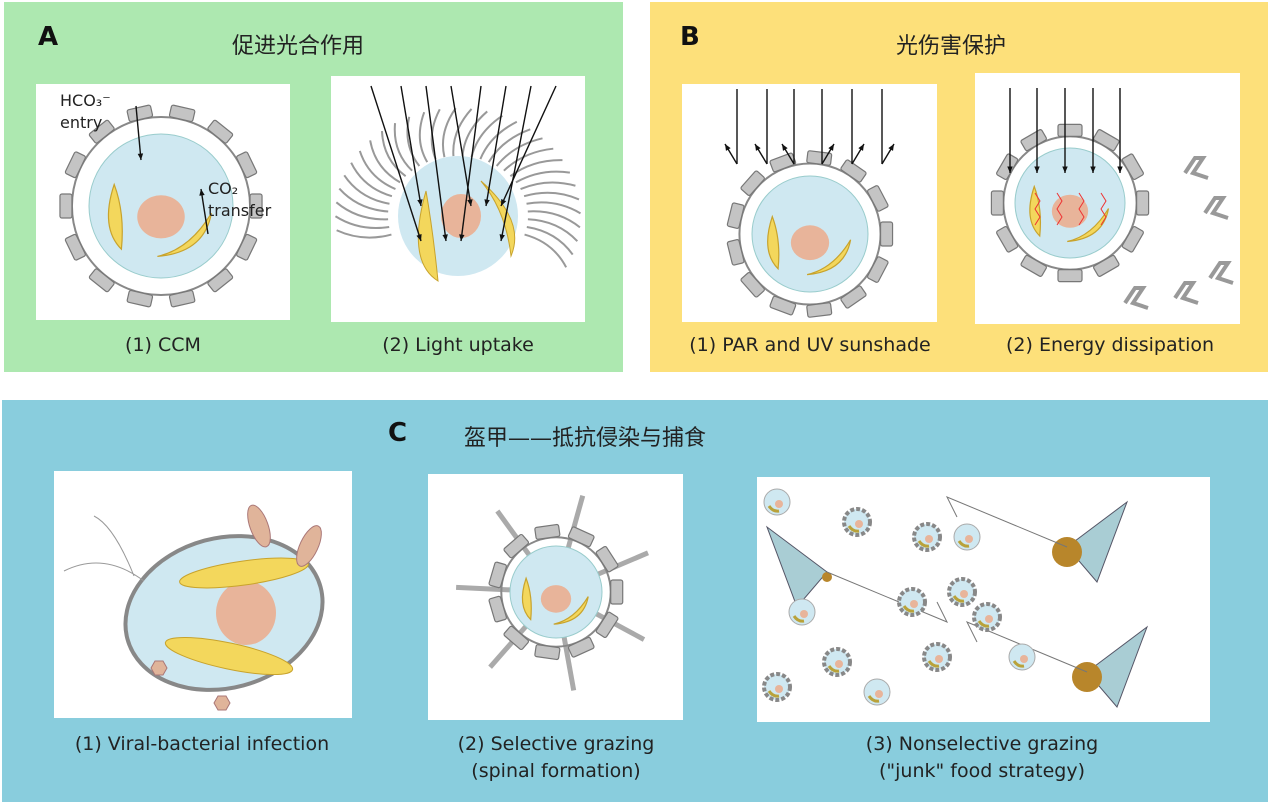 This screenshot has height=804, width=1270. I want to click on panel-b-title: 光伤害保护, so click(951, 46).